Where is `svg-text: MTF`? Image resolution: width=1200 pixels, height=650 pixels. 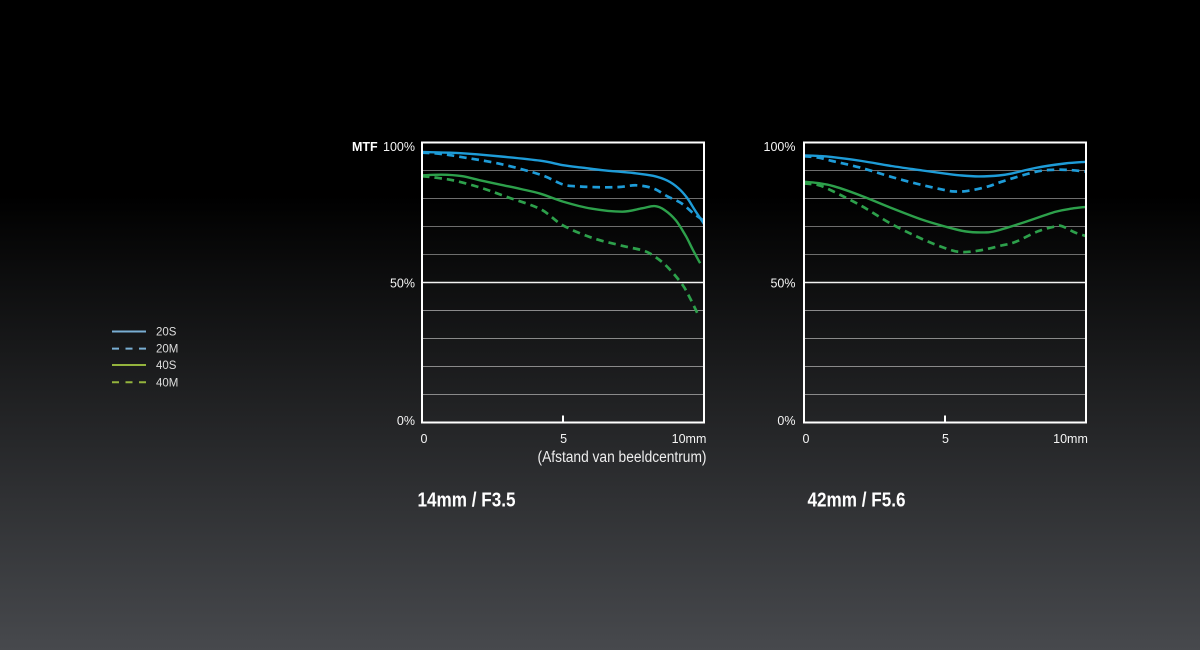 svg-text: MTF is located at coordinates (365, 147).